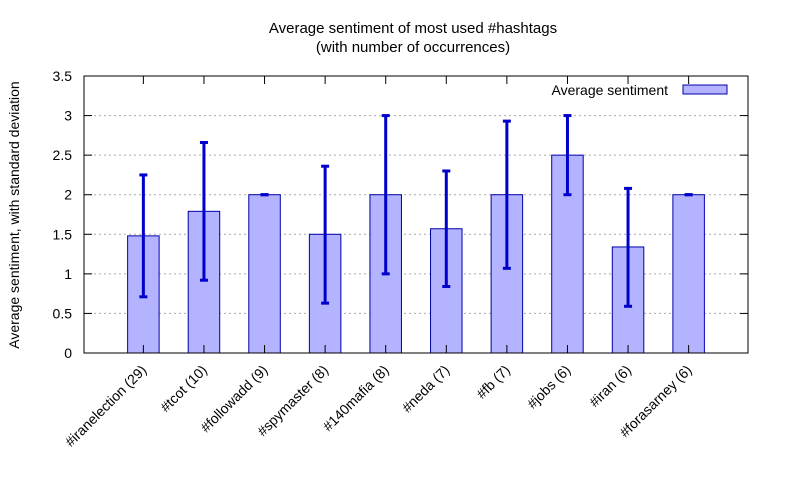  Describe the element at coordinates (68, 353) in the screenshot. I see `y-tick-label: 0` at that location.